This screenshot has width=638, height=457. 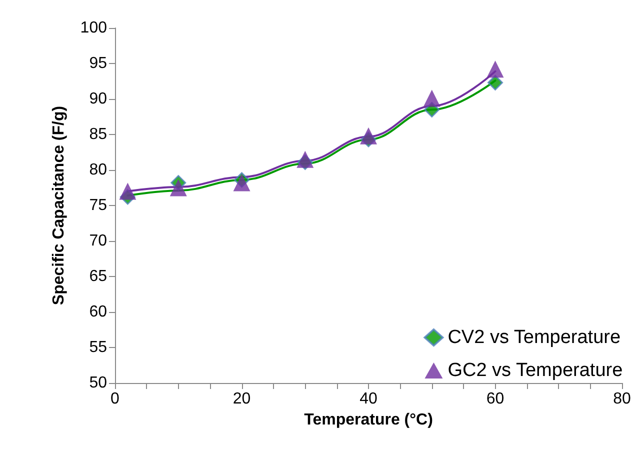 I want to click on x-tick-label: 40, so click(x=369, y=399).